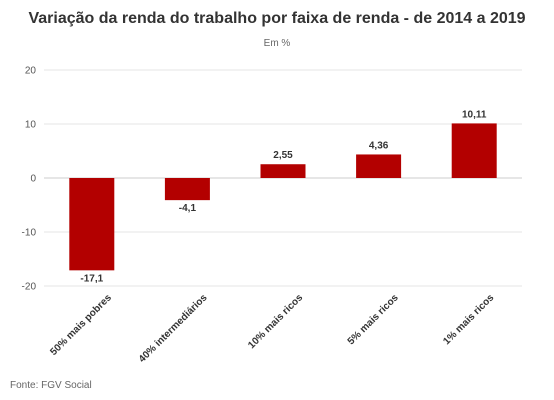  Describe the element at coordinates (33, 179) in the screenshot. I see `y-tick-label: 0` at that location.